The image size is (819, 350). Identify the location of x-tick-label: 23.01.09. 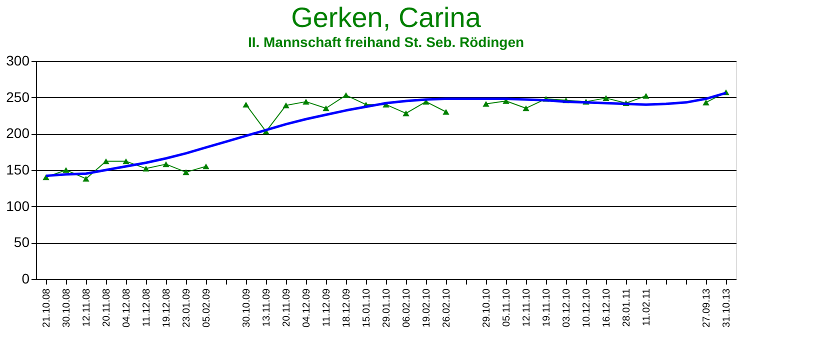
(187, 308).